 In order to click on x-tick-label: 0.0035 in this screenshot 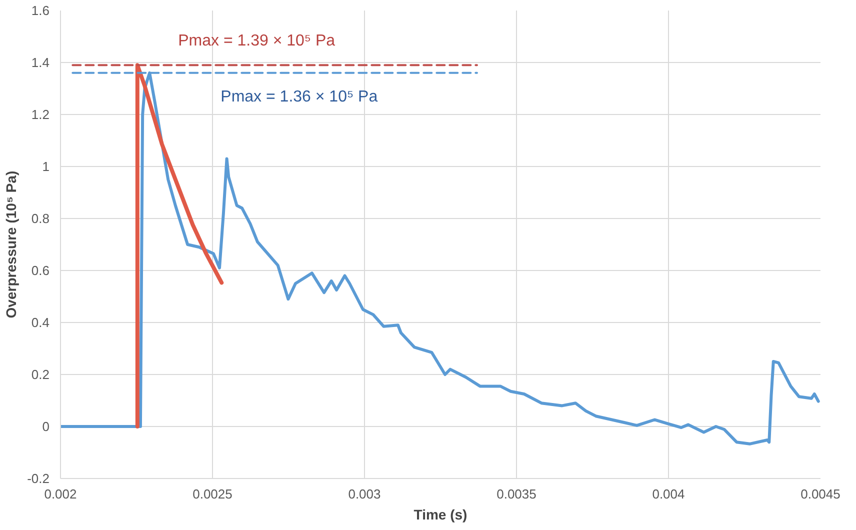, I will do `click(516, 494)`.